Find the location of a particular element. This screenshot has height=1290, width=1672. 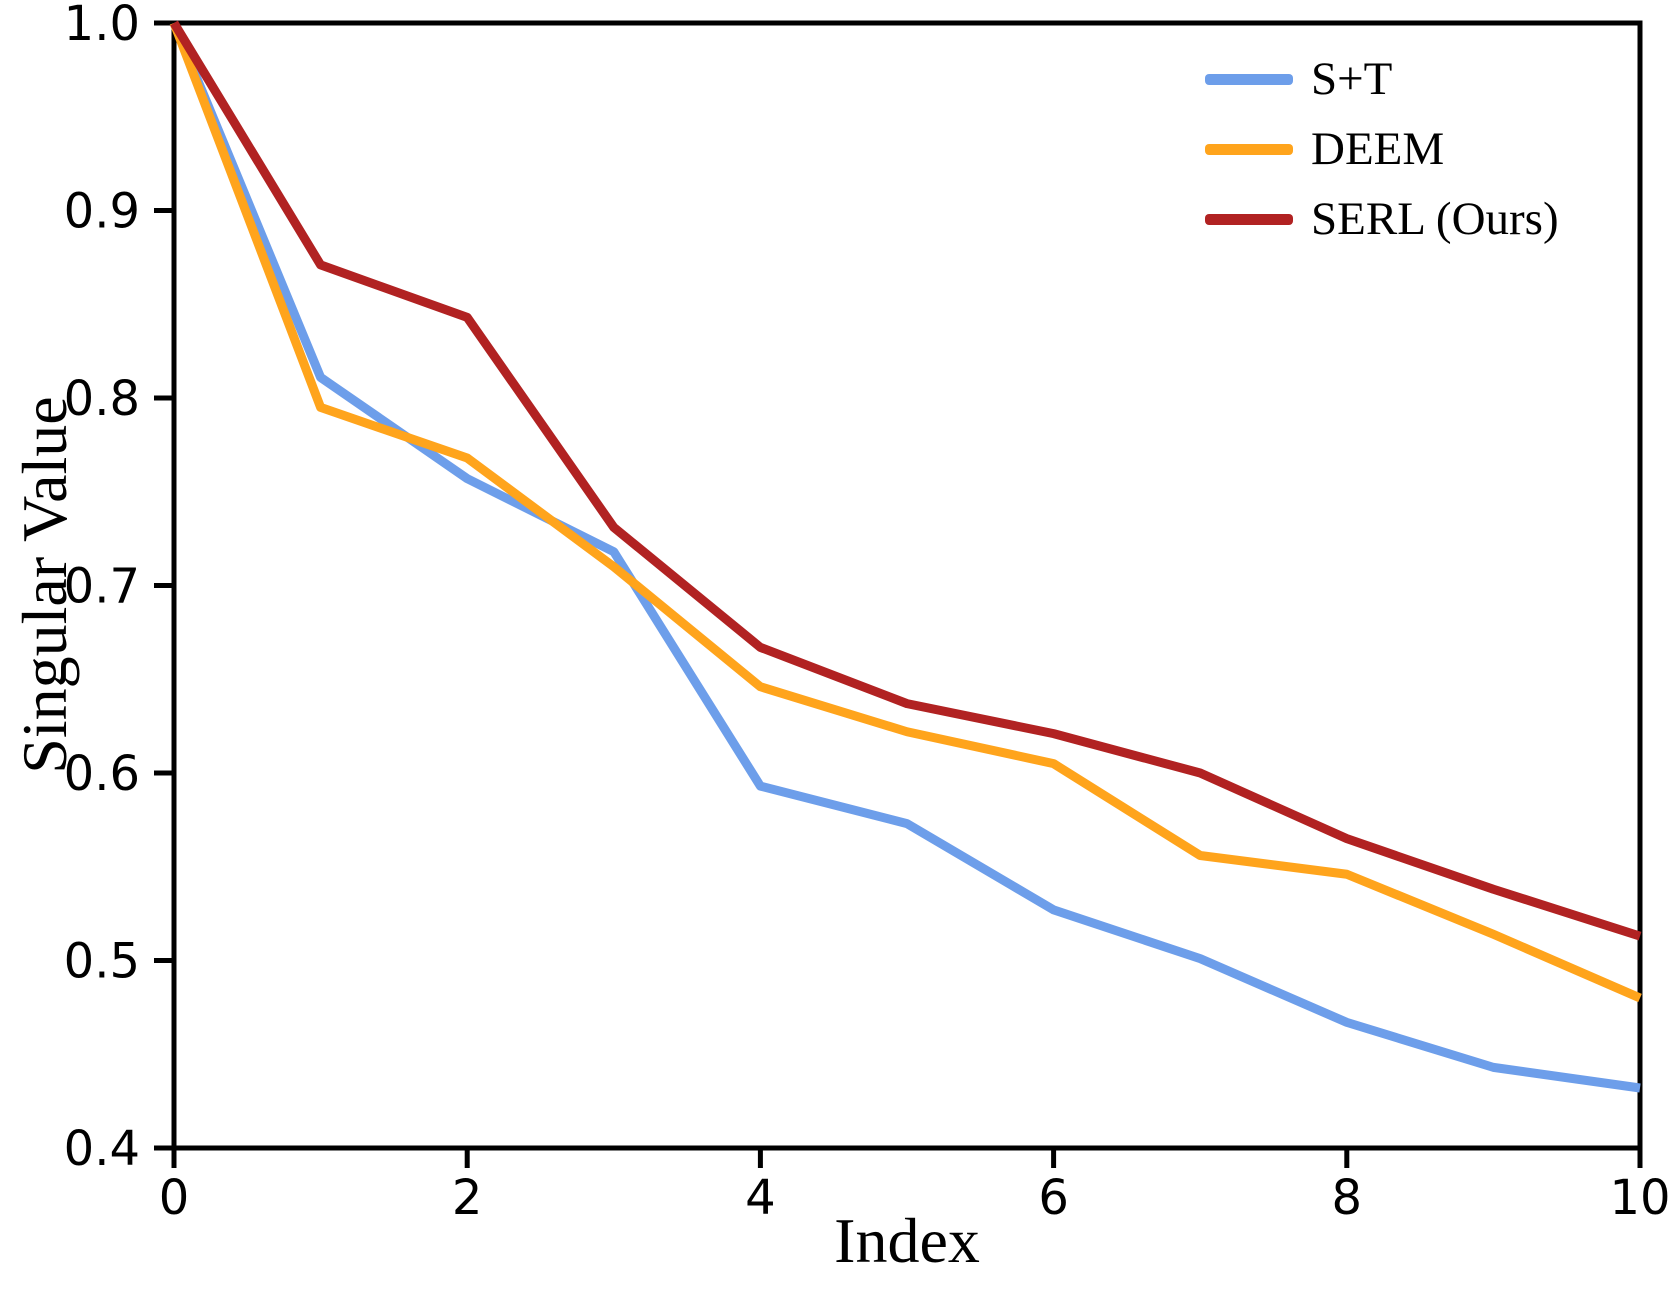

legend-item-st: S+T is located at coordinates (1382, 79).